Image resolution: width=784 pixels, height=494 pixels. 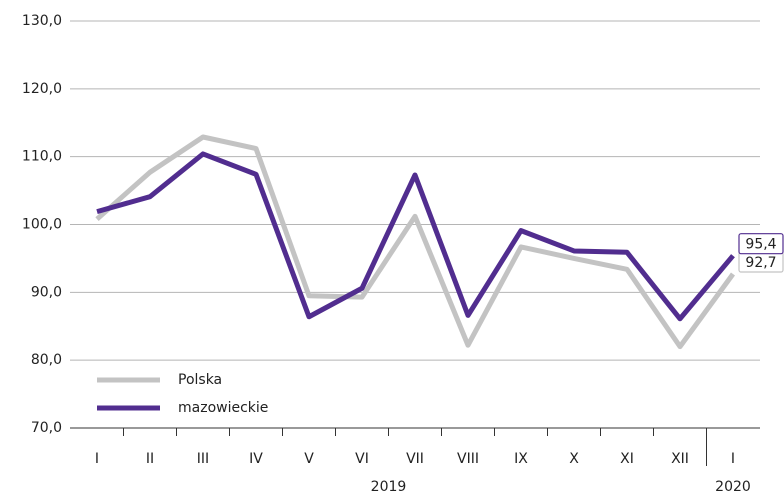 What do you see at coordinates (42, 89) in the screenshot?
I see `y-tick-label: 120,0` at bounding box center [42, 89].